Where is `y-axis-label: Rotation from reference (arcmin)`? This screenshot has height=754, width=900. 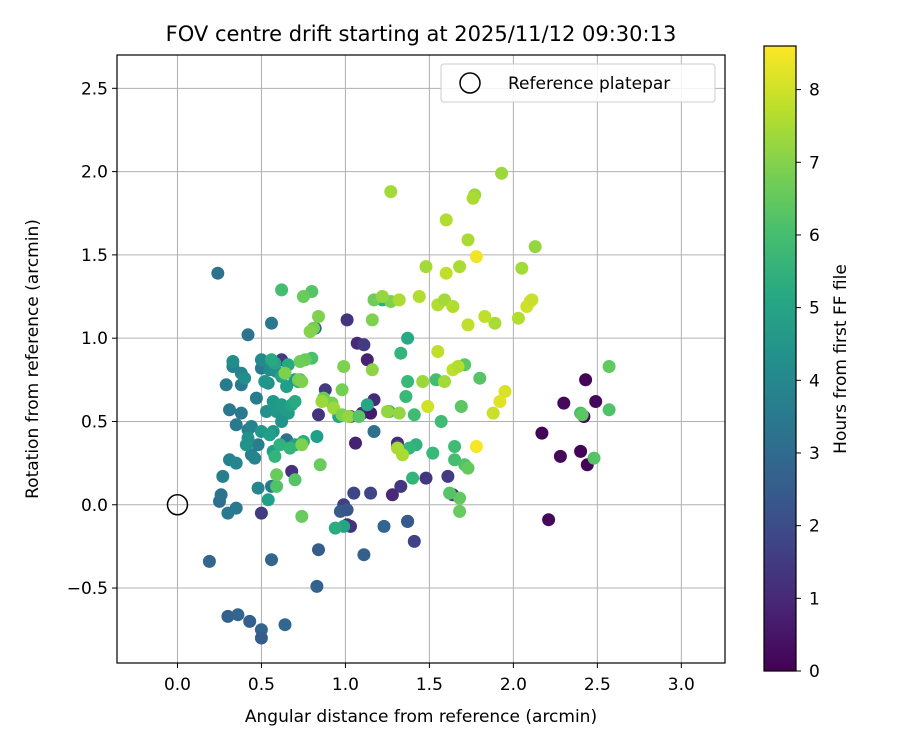
y-axis-label: Rotation from reference (arcmin) is located at coordinates (33, 359).